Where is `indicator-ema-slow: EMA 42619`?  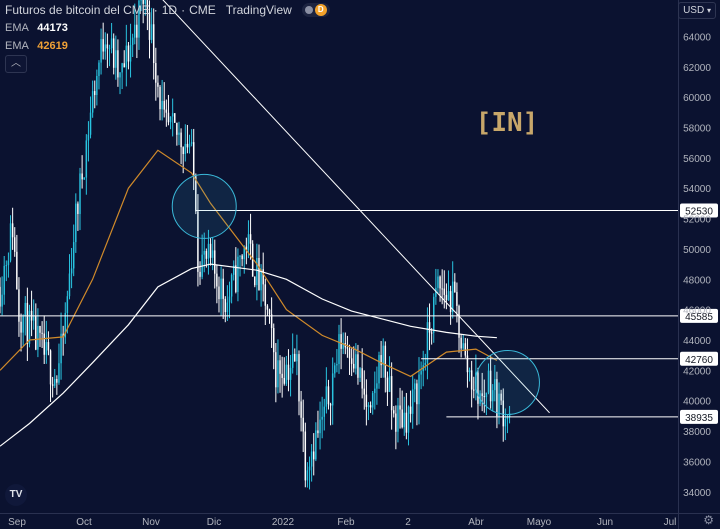
indicator-ema-slow: EMA 42619 is located at coordinates (36, 46).